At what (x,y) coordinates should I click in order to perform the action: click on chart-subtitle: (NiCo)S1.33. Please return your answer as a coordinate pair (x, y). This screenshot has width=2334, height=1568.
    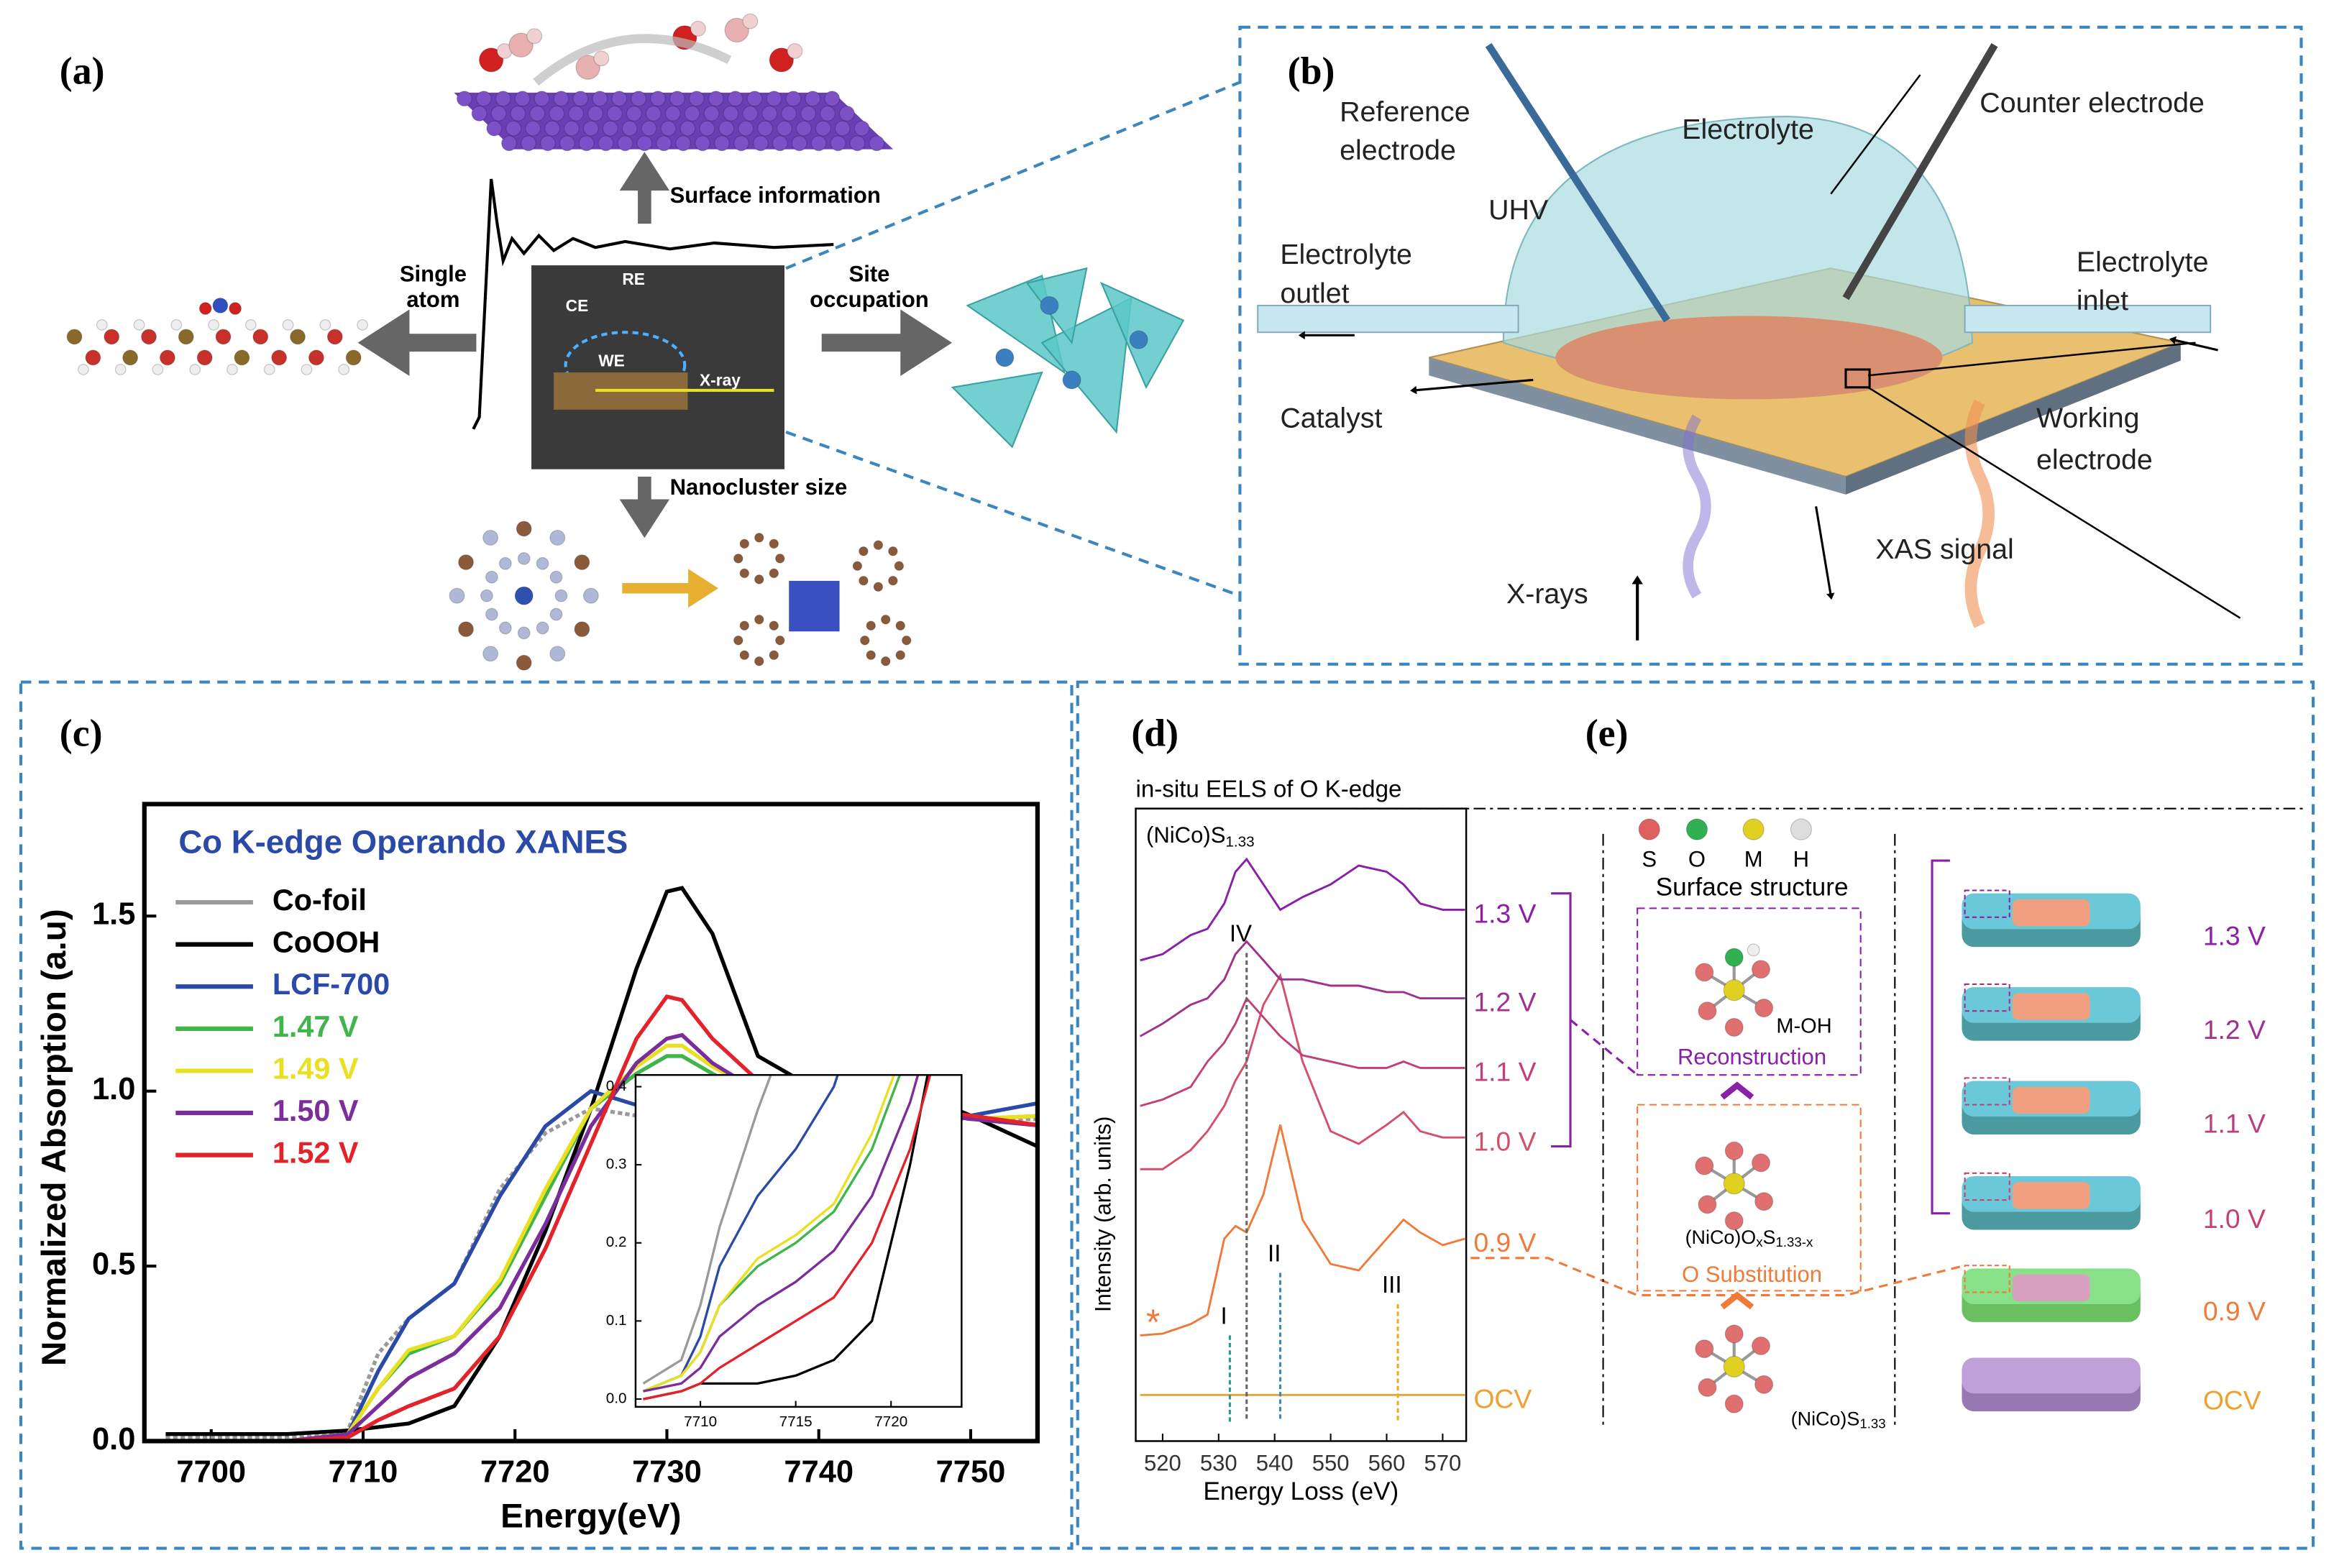
    Looking at the image, I should click on (1200, 836).